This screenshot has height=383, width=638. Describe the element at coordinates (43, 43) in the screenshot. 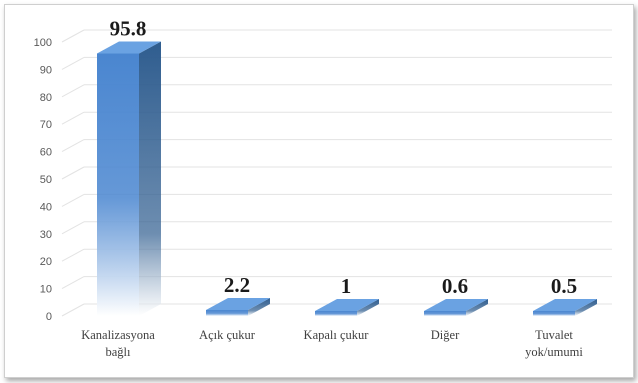

I see `y-tick-label: 100` at that location.